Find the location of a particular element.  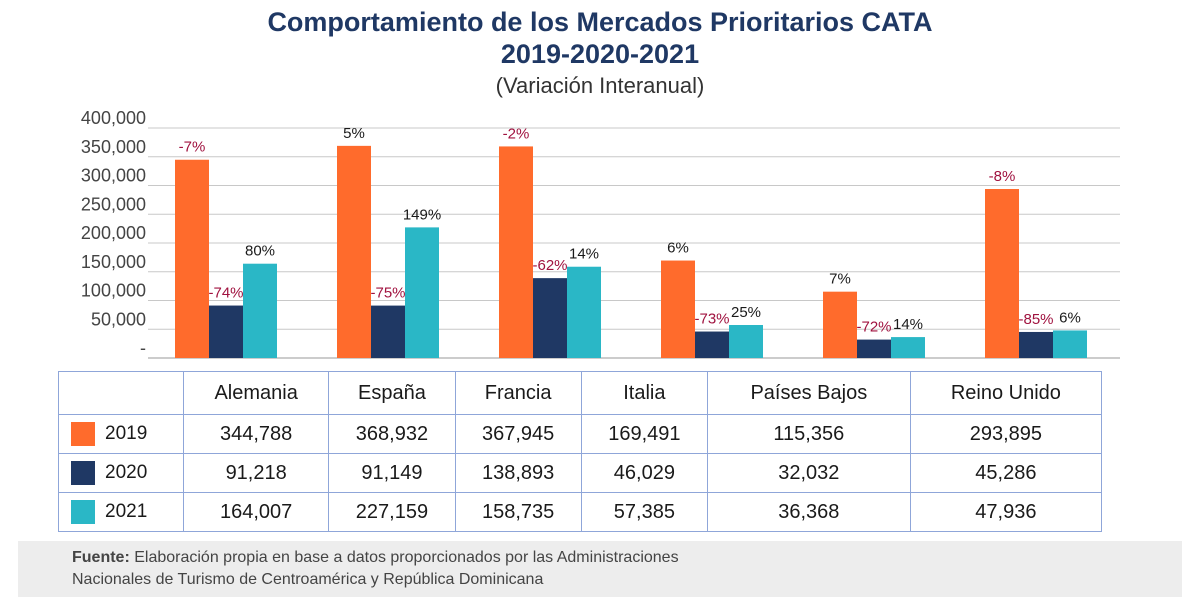

data-label: -74% is located at coordinates (225, 293).